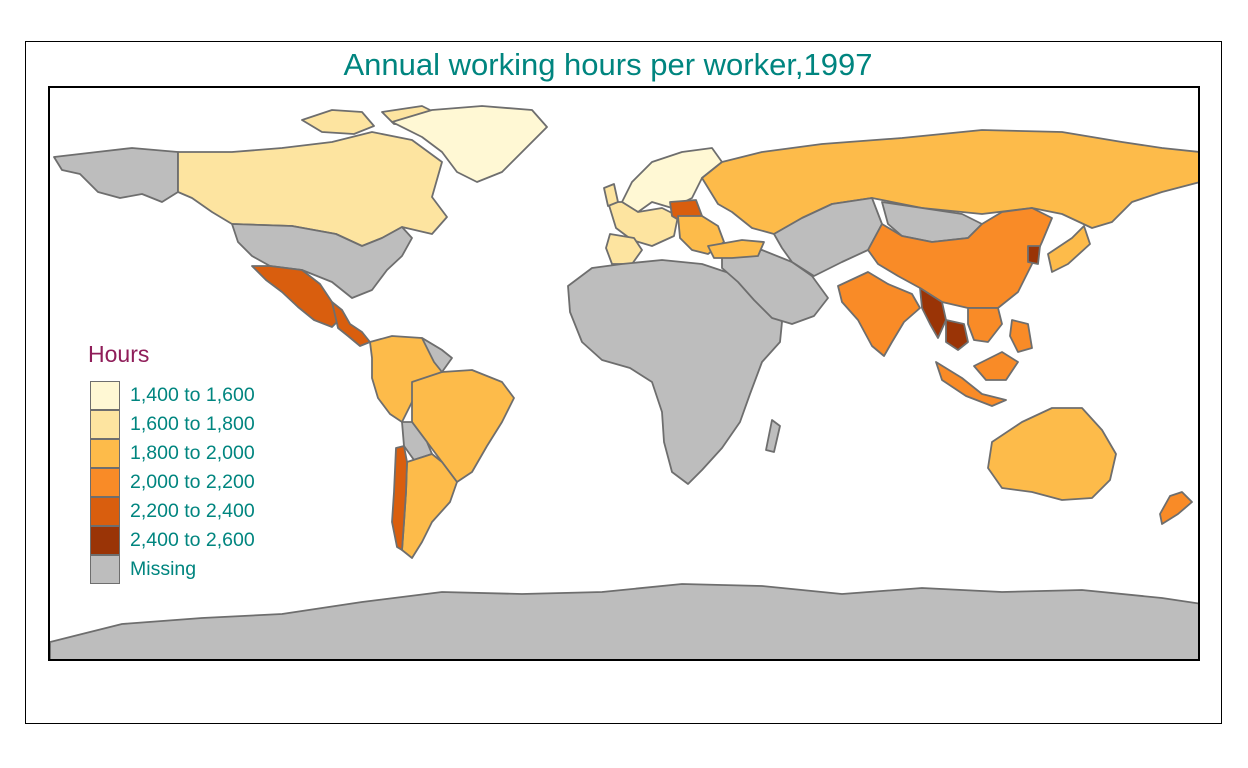 Image resolution: width=1248 pixels, height=768 pixels. Describe the element at coordinates (192, 511) in the screenshot. I see `legend-label: 2,200 to 2,400` at that location.